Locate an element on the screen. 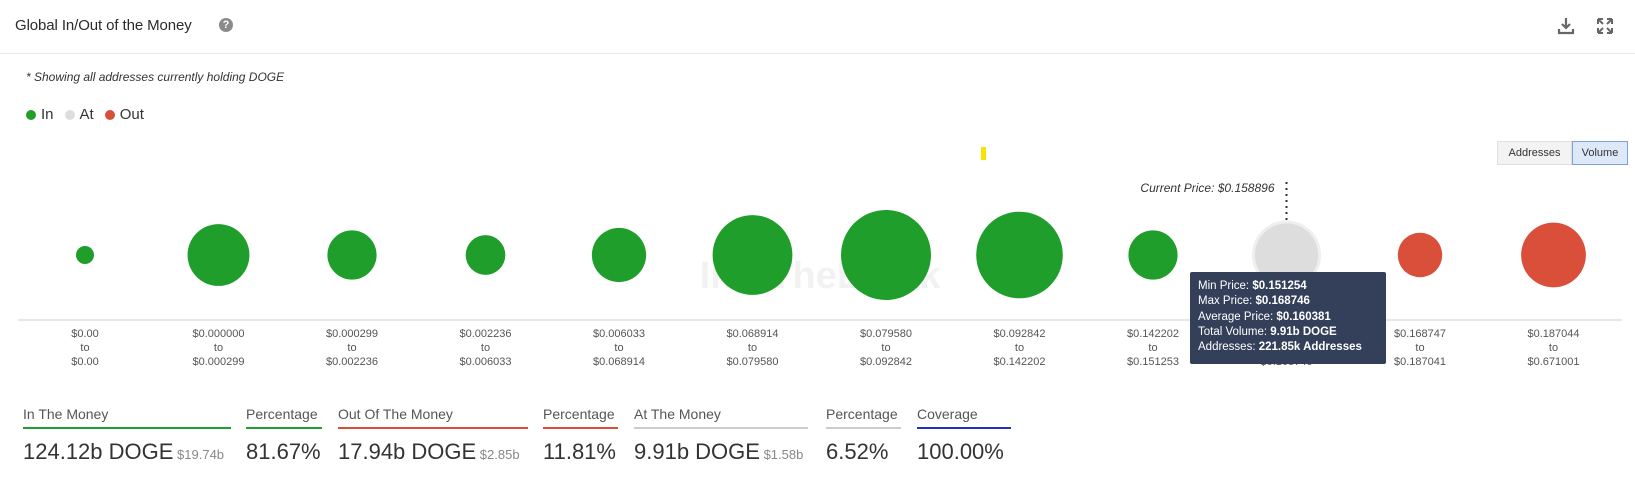 The image size is (1635, 500). stat-value: 9.91b DOGE $1.58b is located at coordinates (721, 452).